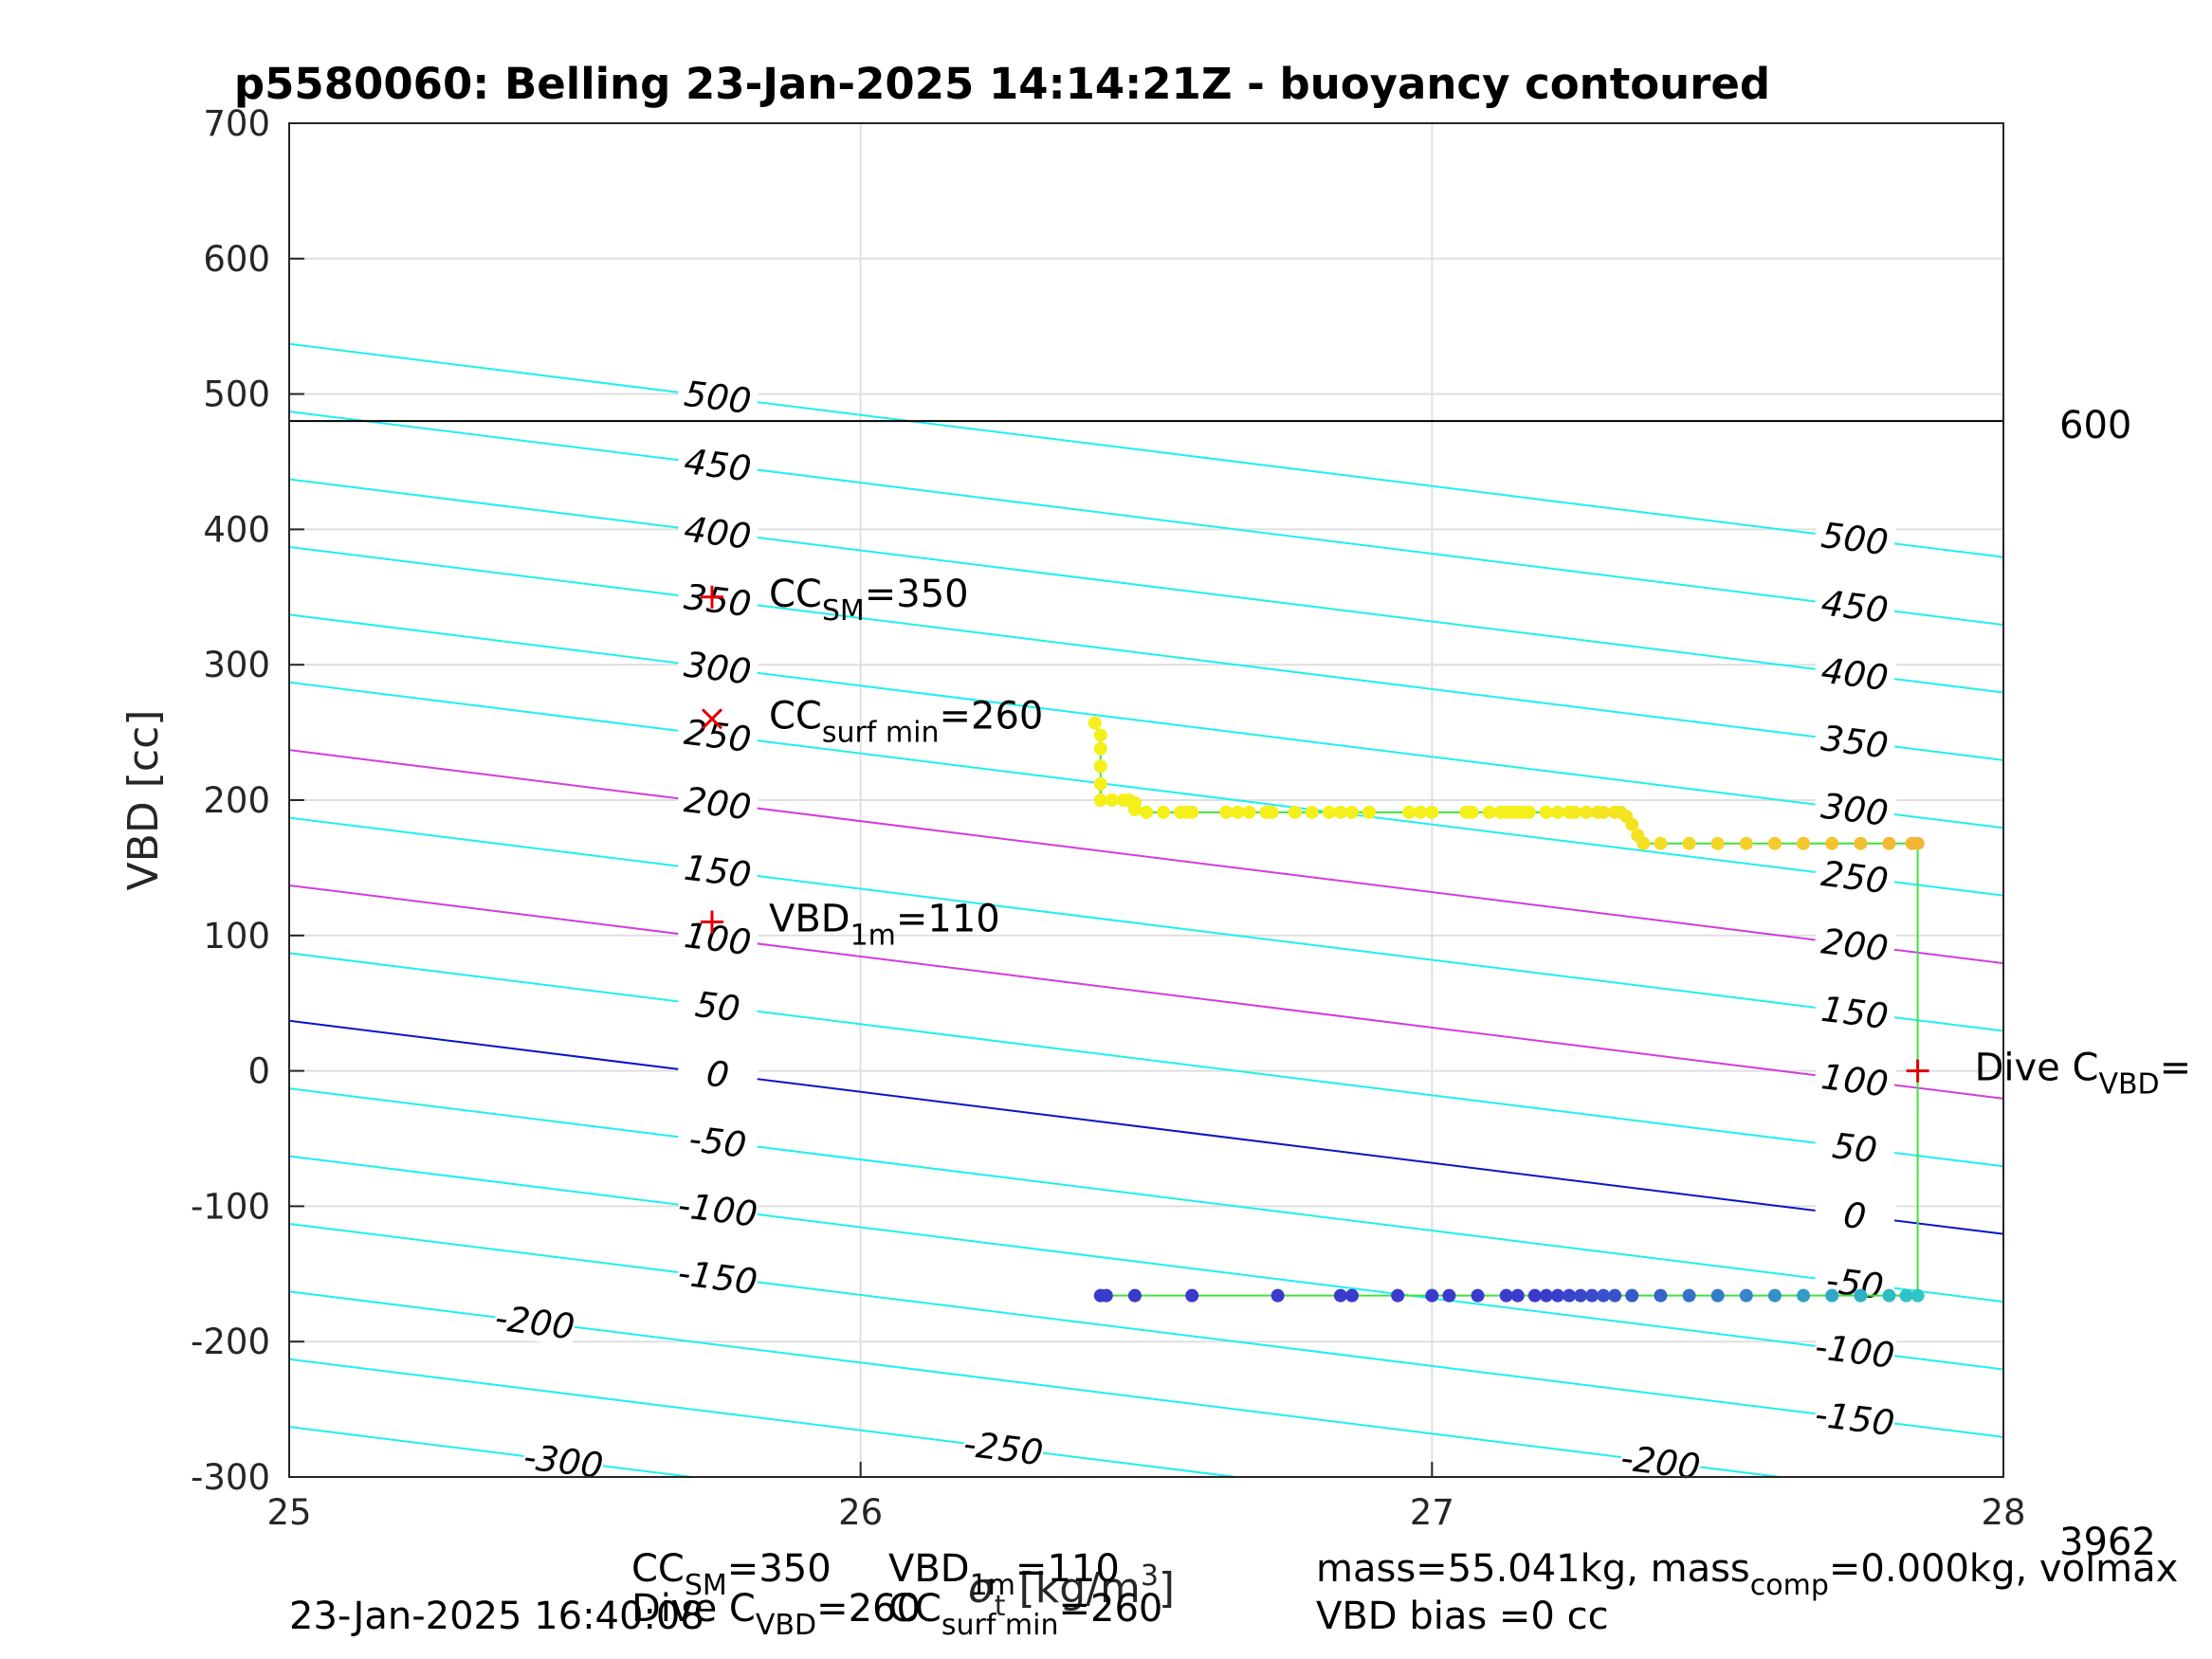  I want to click on y-axis-label: VBD [cc], so click(143, 800).